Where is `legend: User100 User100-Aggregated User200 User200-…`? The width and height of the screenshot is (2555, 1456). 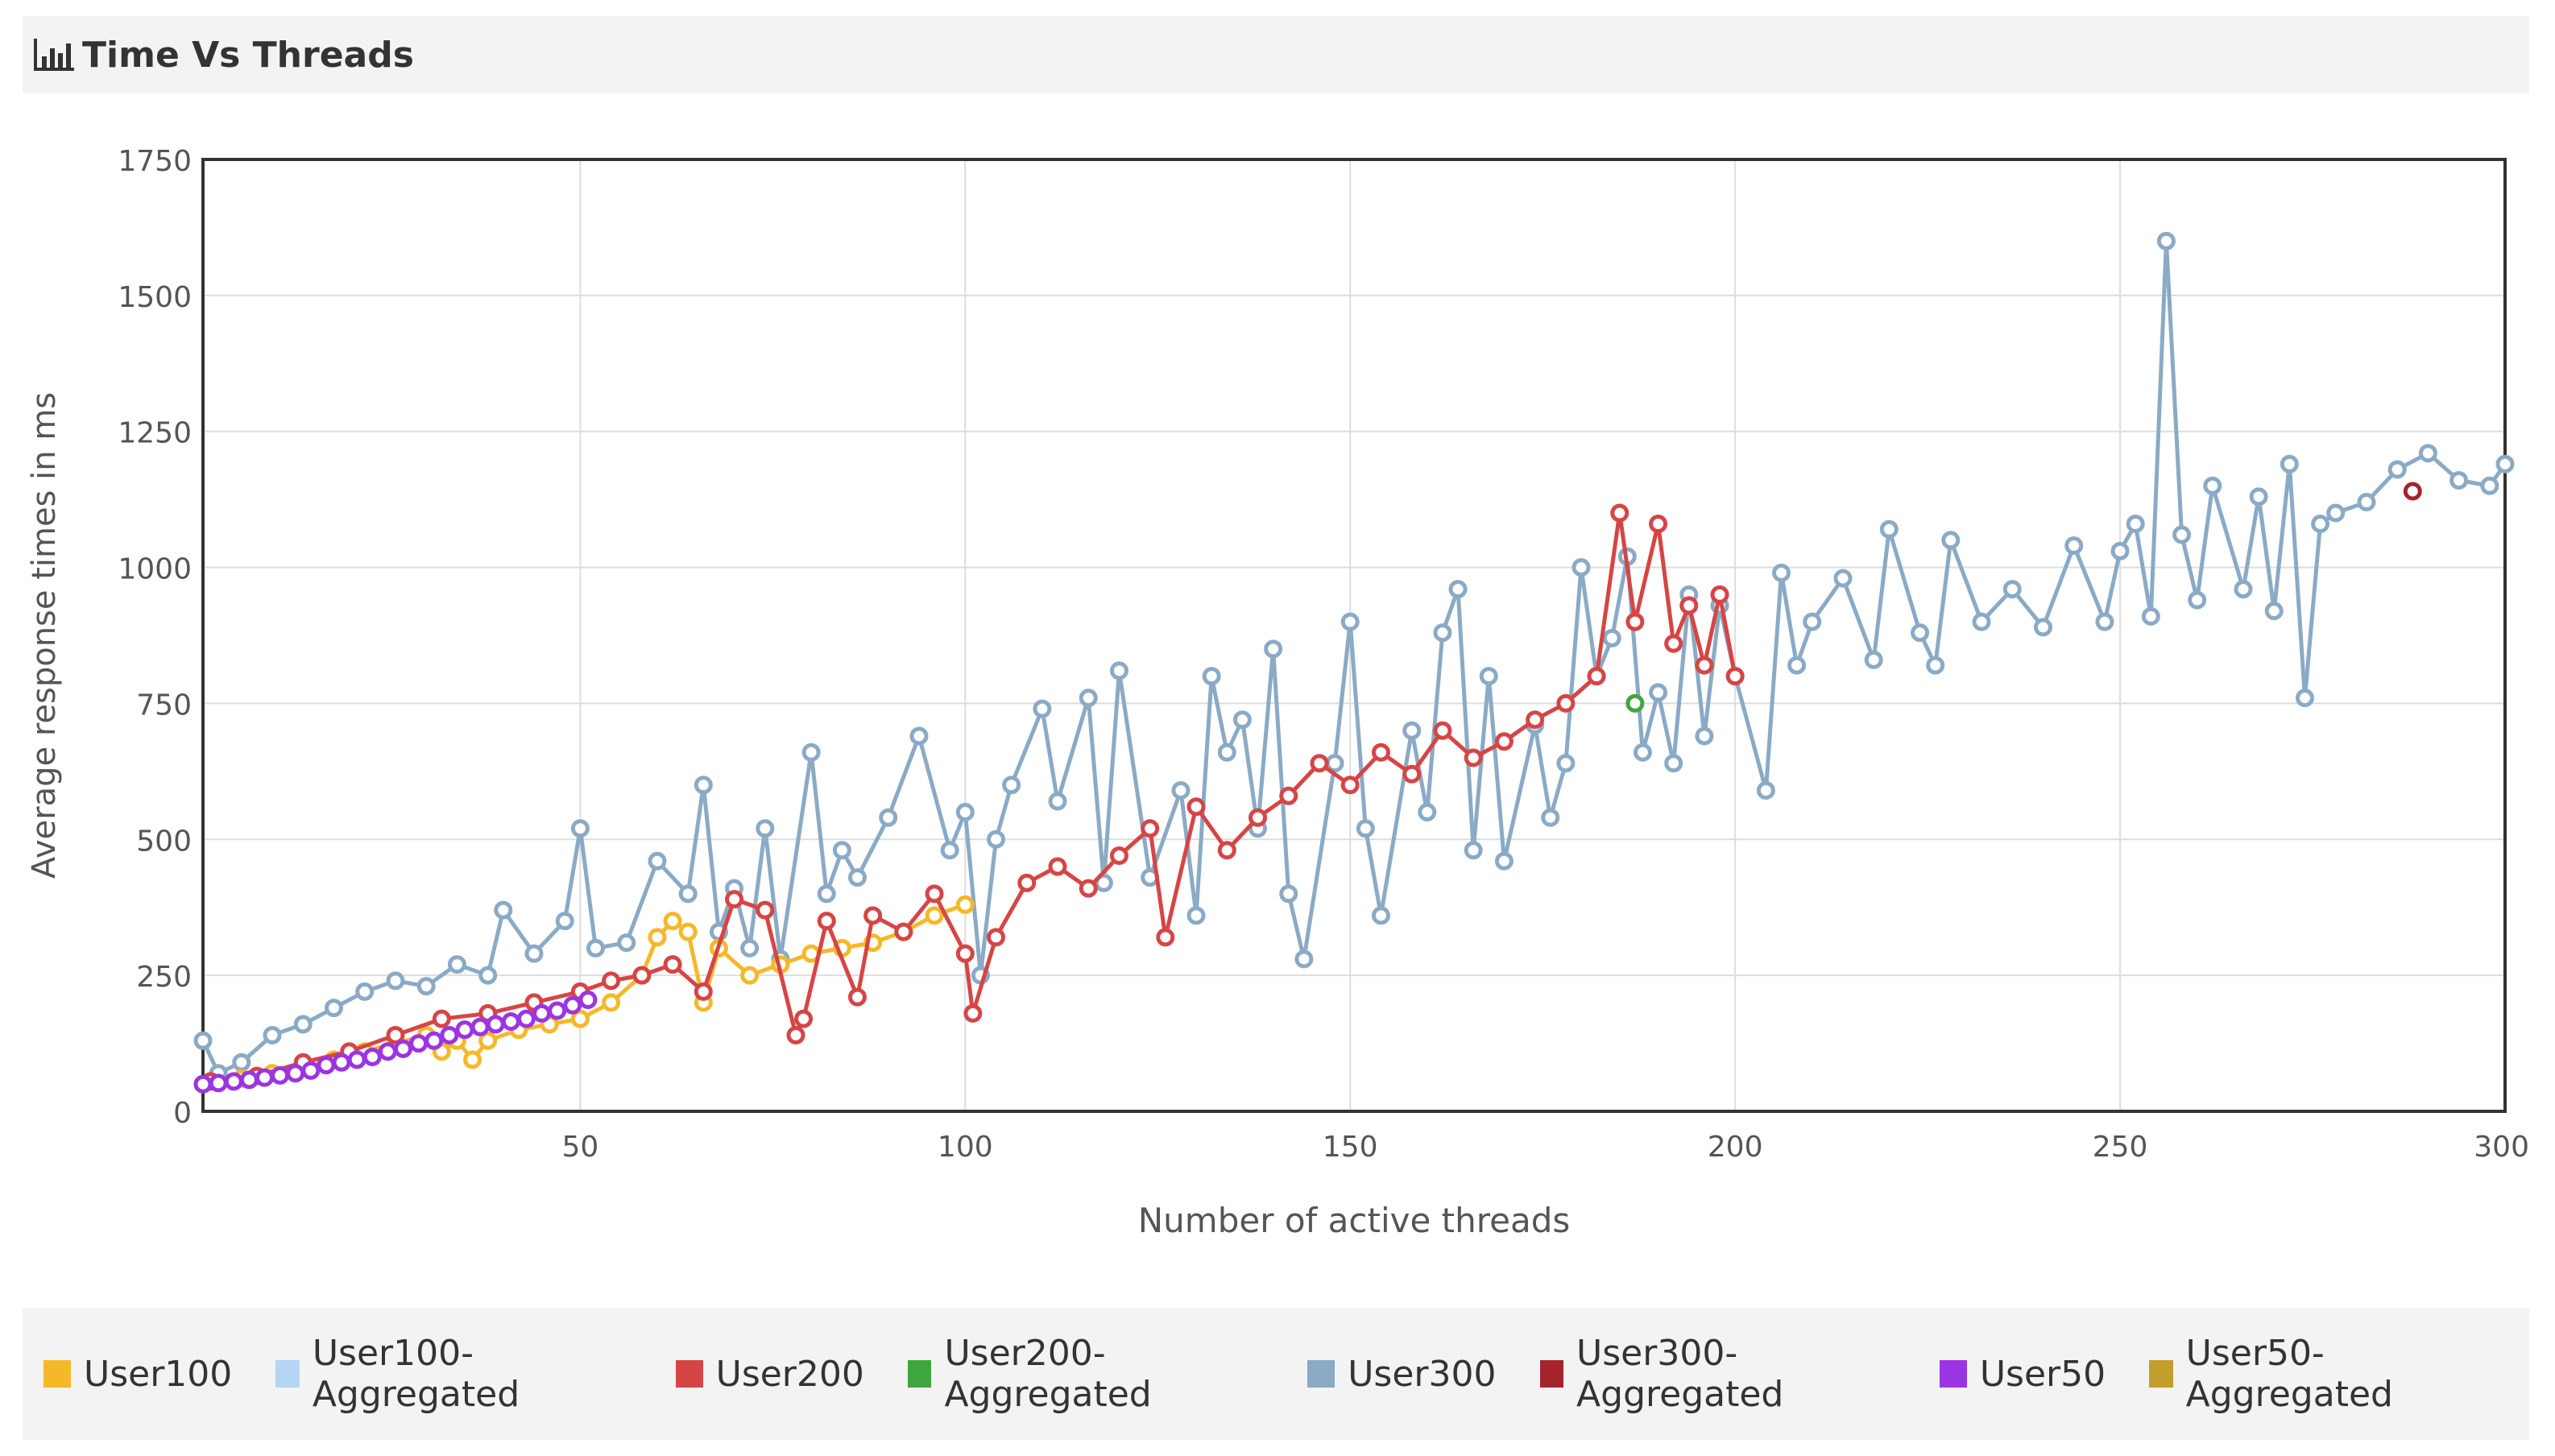 legend: User100 User100-Aggregated User200 User200-… is located at coordinates (1276, 1374).